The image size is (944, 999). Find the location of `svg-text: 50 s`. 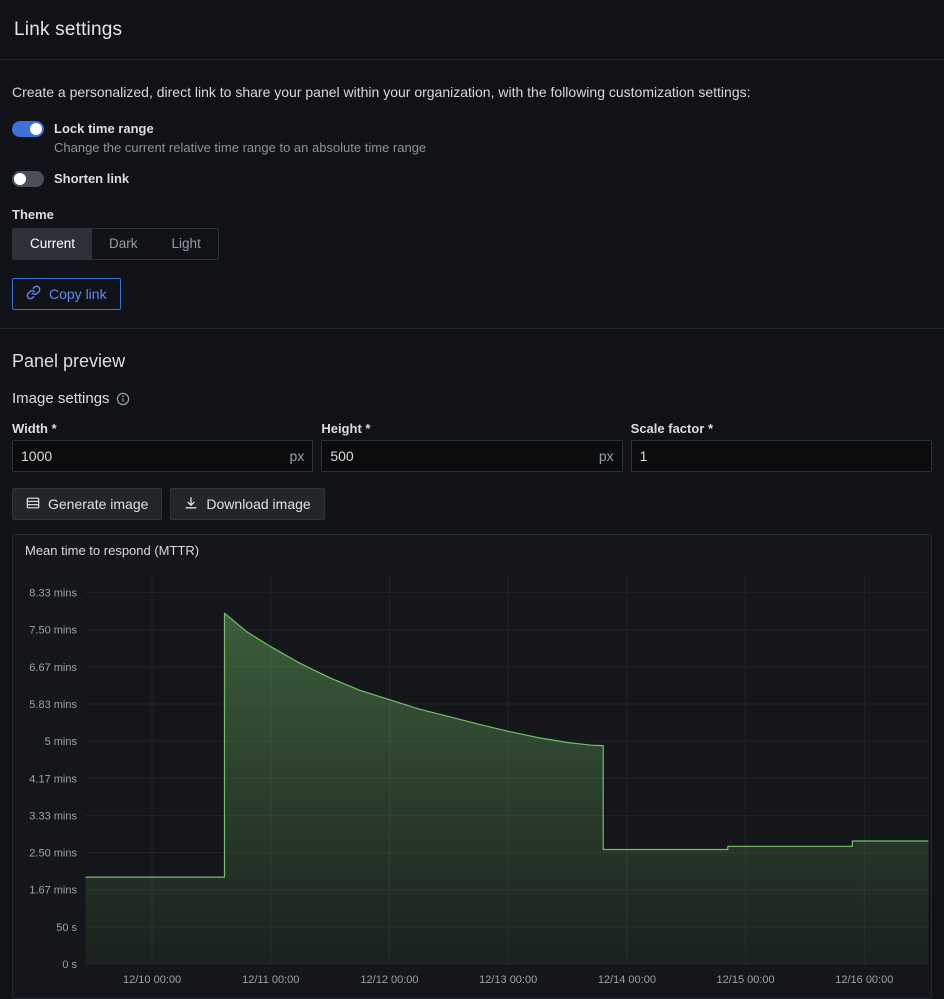

svg-text: 50 s is located at coordinates (66, 928).